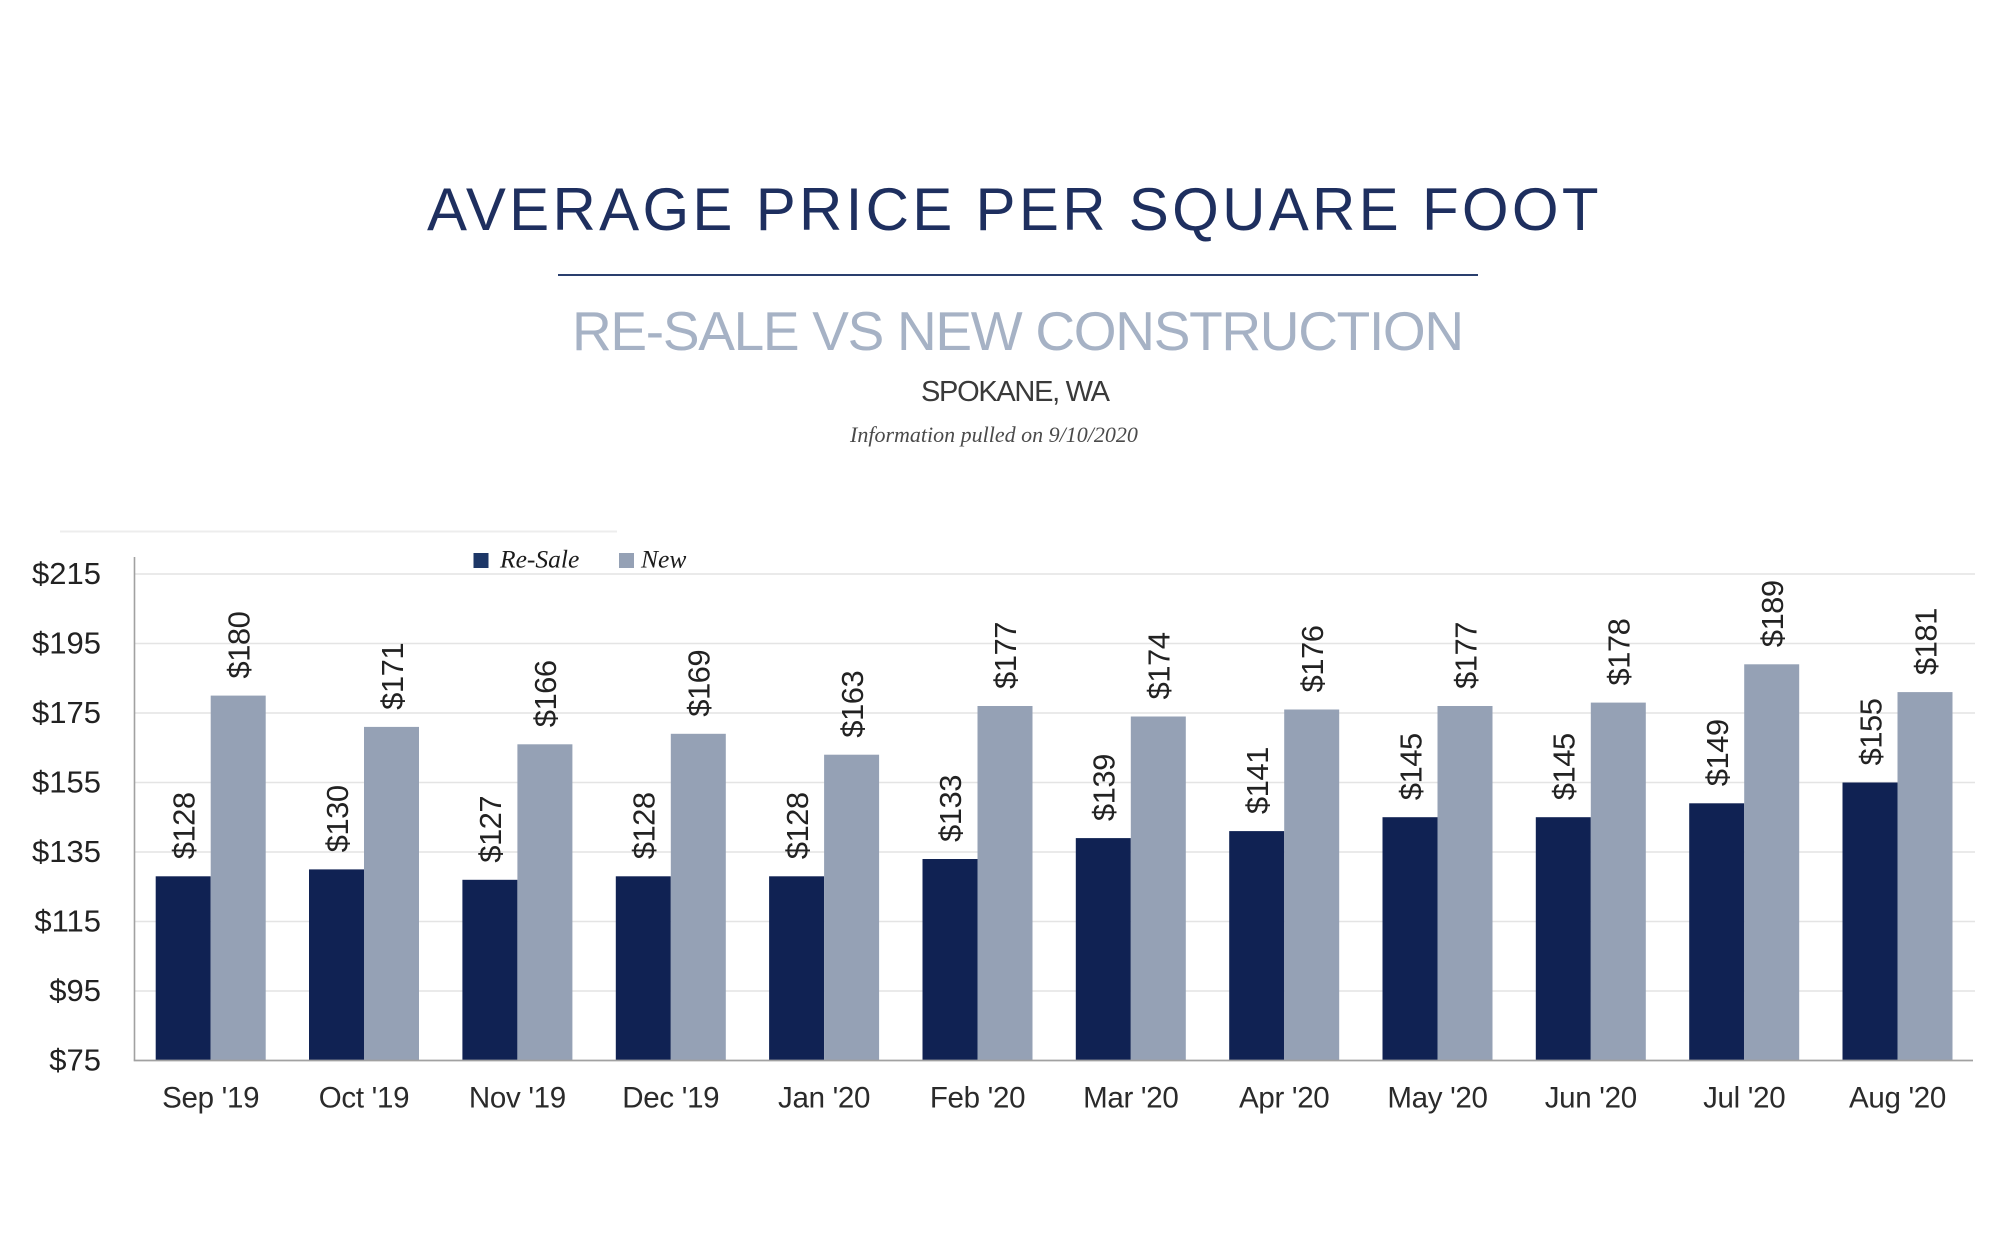 Image resolution: width=2000 pixels, height=1250 pixels. Describe the element at coordinates (1312, 659) in the screenshot. I see `svg-text: $176` at that location.